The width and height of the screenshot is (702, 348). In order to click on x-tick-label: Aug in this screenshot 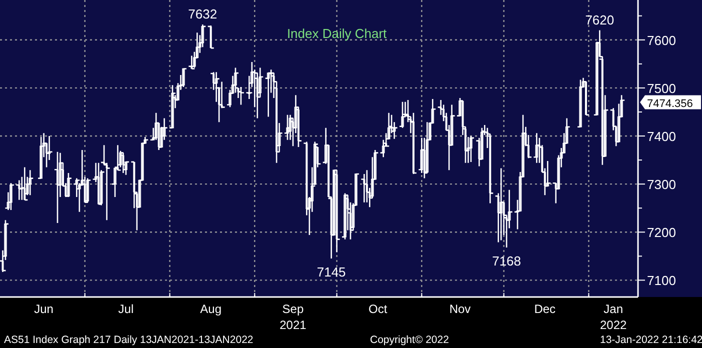, I will do `click(211, 309)`.